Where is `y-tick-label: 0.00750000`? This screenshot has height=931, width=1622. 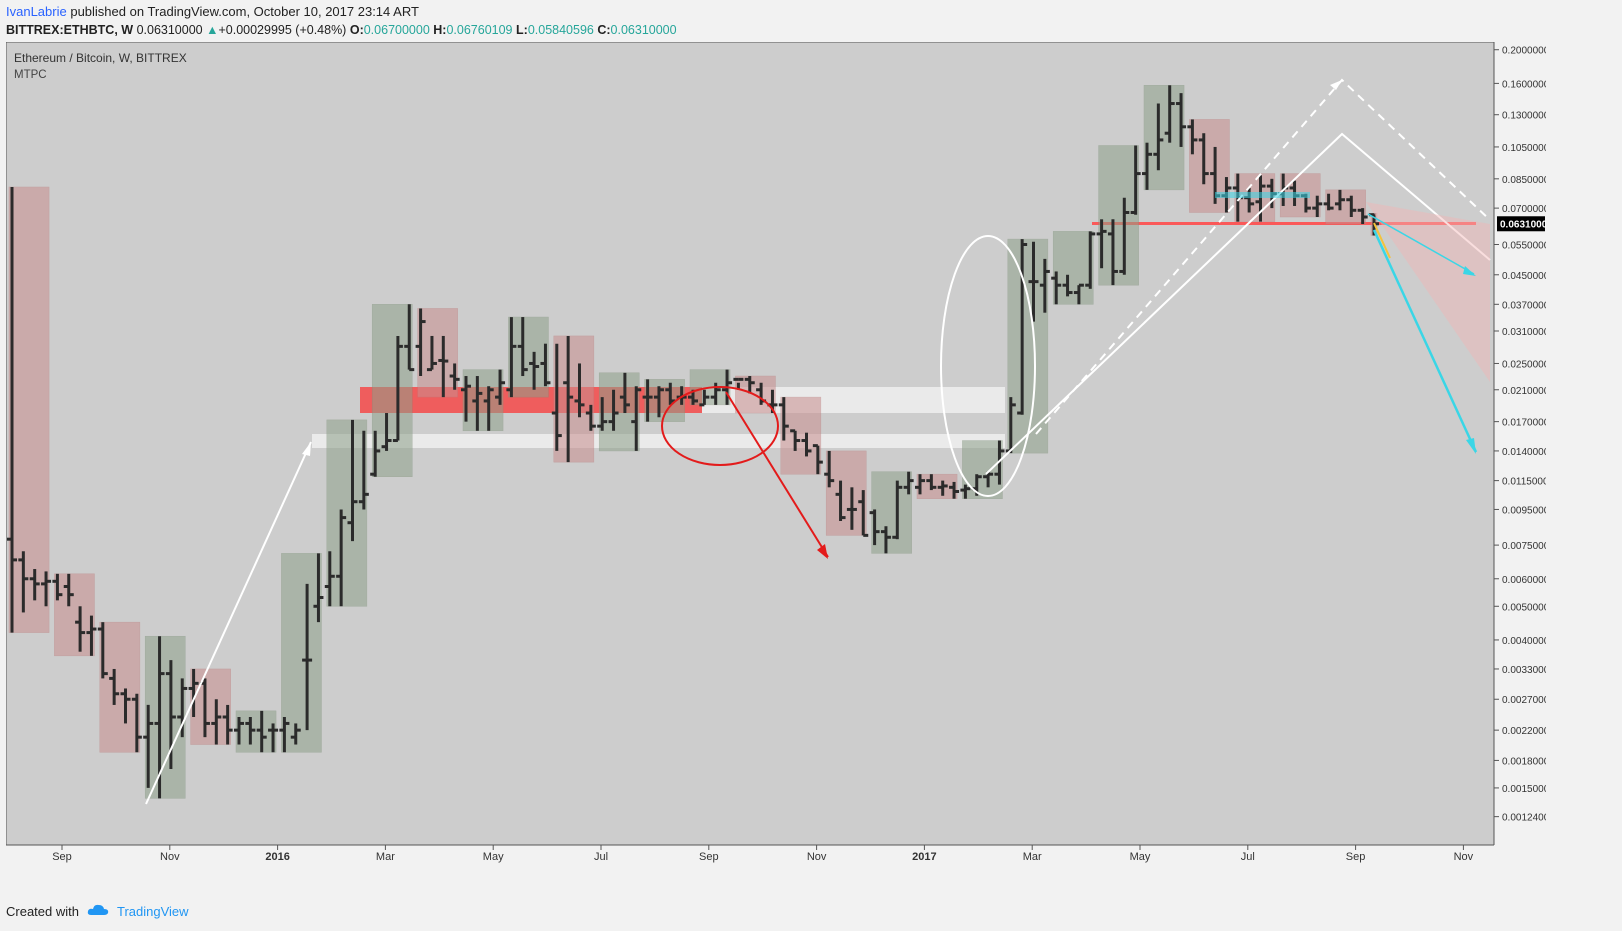 y-tick-label: 0.00750000 is located at coordinates (1524, 546).